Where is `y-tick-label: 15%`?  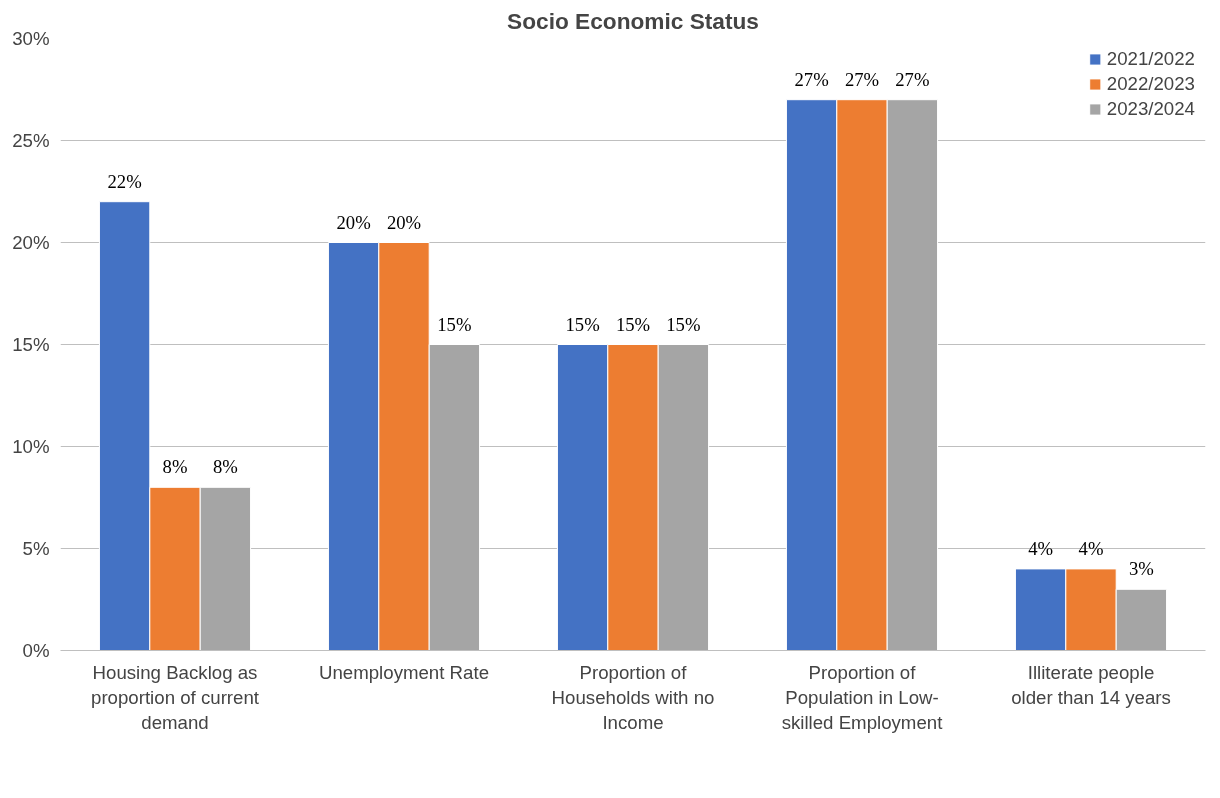 y-tick-label: 15% is located at coordinates (31, 344).